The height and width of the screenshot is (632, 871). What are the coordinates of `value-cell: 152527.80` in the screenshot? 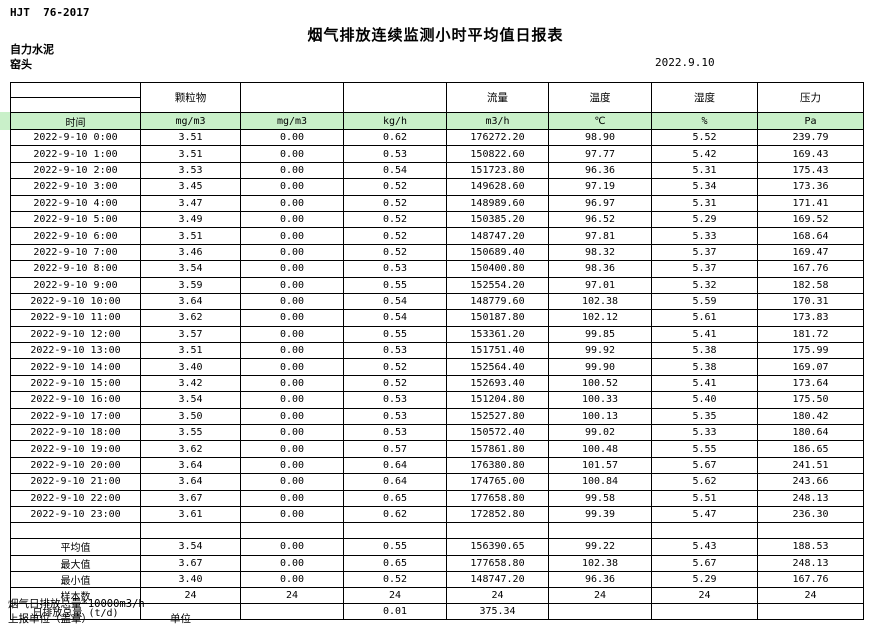 It's located at (497, 416).